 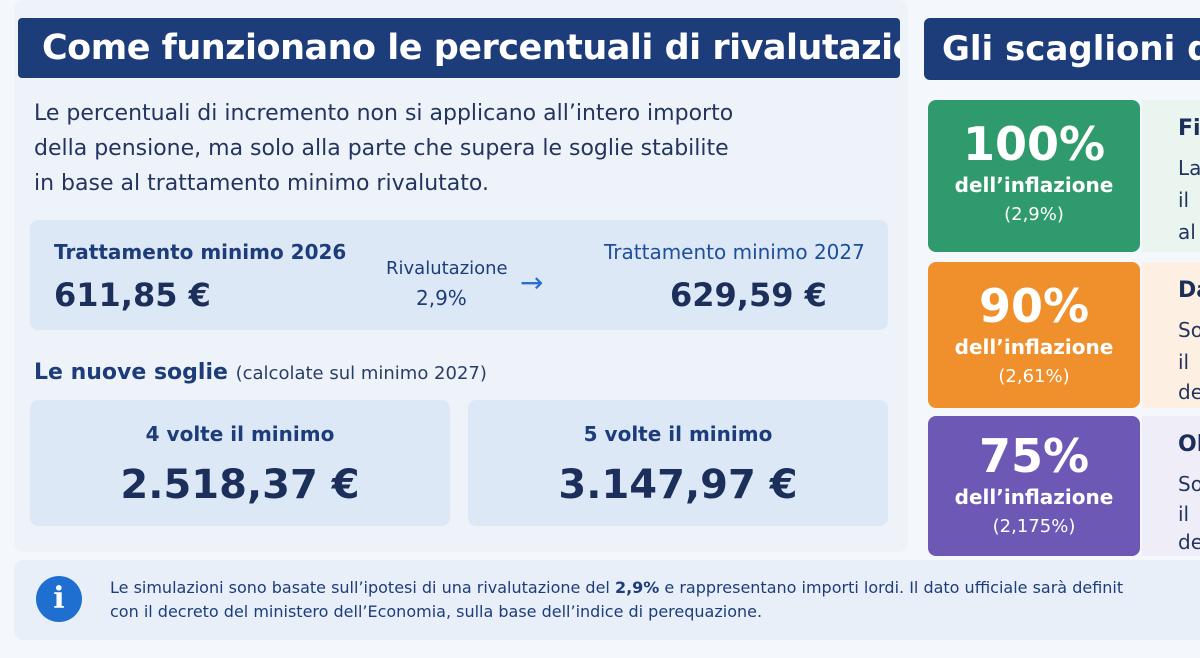 I want to click on arrow-right-icon: →, so click(x=532, y=282).